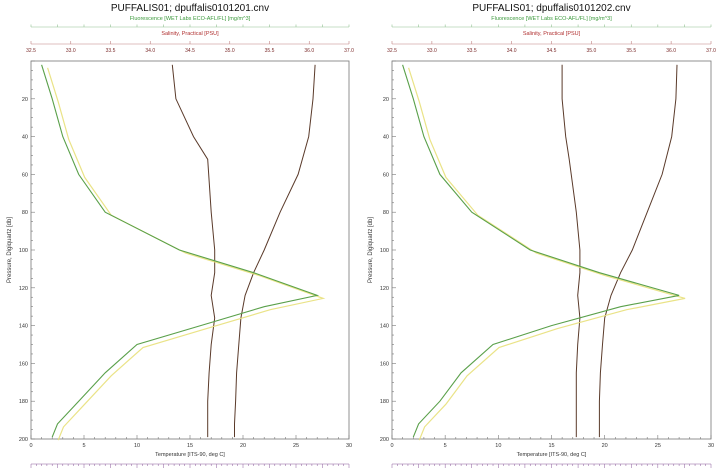 This screenshot has height=472, width=721. I want to click on chart-title: PUFFALIS01; dpuffalis0101201.cnv, so click(190, 8).